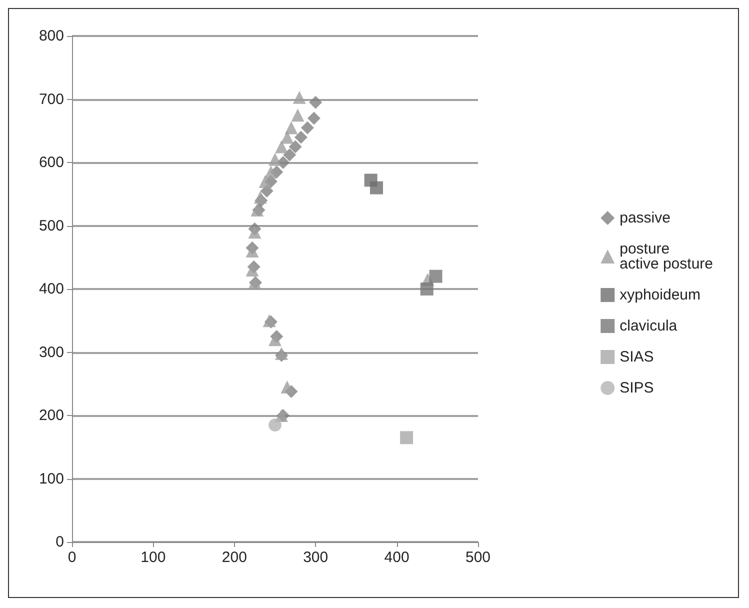 The image size is (749, 608). I want to click on x-tick-label: 400, so click(397, 557).